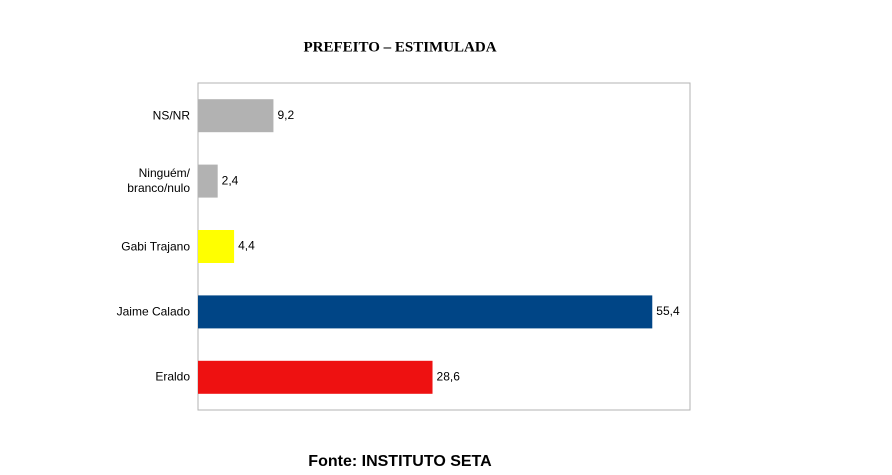 The image size is (892, 475). Describe the element at coordinates (171, 115) in the screenshot. I see `category-label: NS/NR` at that location.